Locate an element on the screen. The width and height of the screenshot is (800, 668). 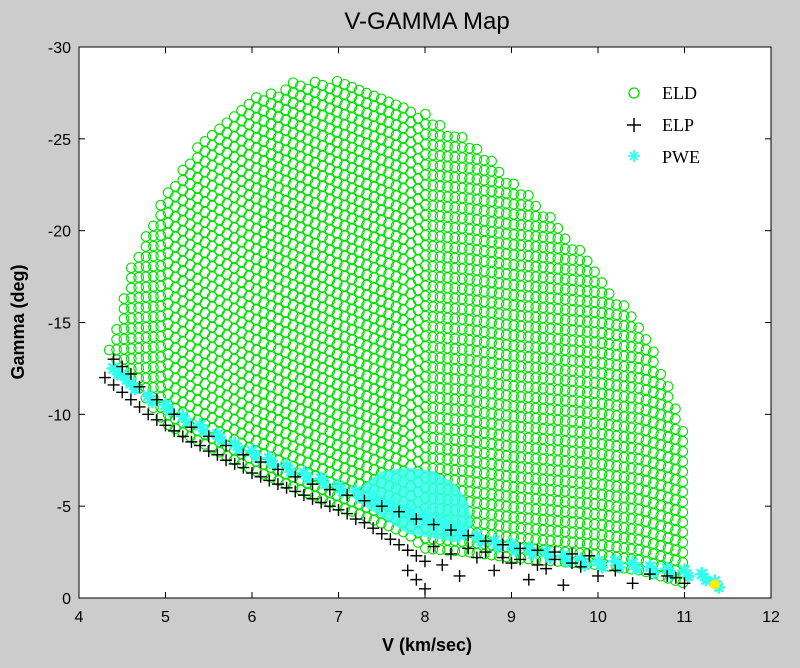
x-tick-label: 12 is located at coordinates (771, 617).